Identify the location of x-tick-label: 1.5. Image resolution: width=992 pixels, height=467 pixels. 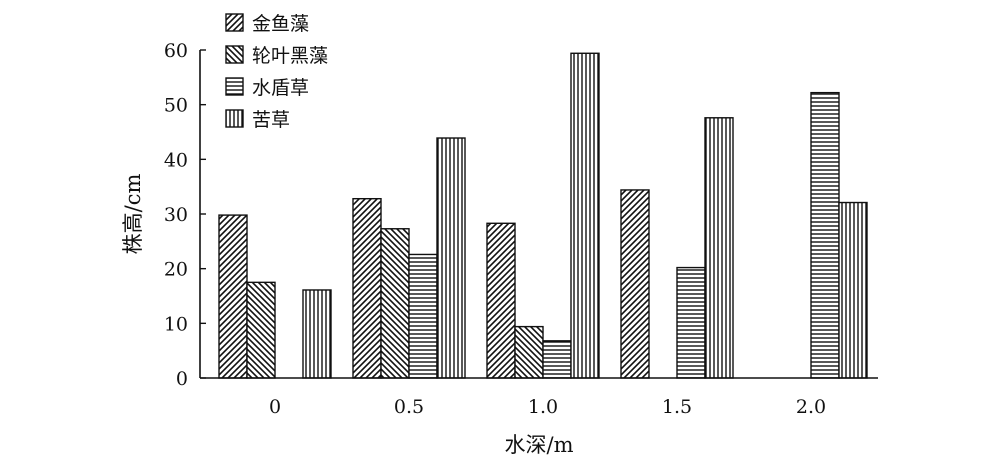
(677, 407).